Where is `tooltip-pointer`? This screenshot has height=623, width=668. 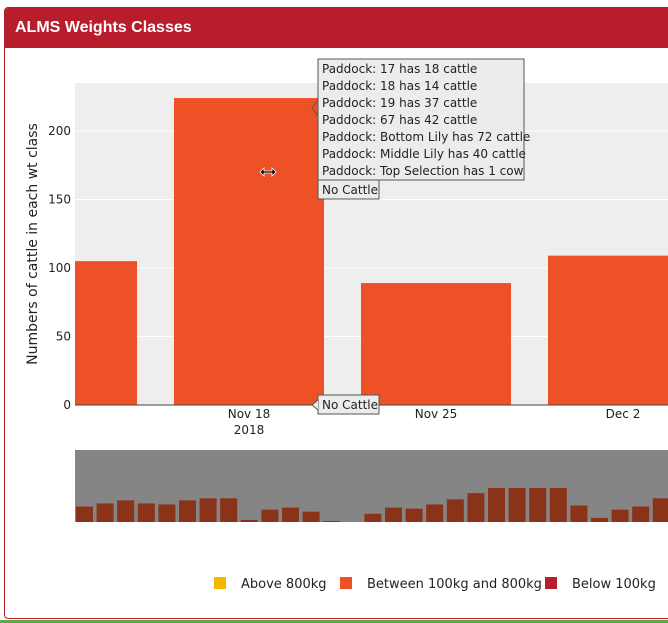
tooltip-pointer is located at coordinates (315, 108).